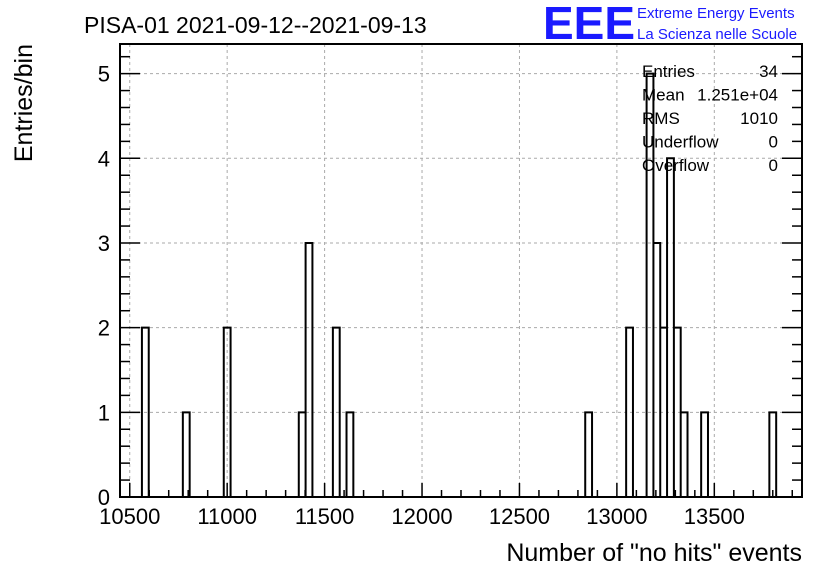 Image resolution: width=836 pixels, height=572 pixels. I want to click on x-tick-label: 11500, so click(325, 516).